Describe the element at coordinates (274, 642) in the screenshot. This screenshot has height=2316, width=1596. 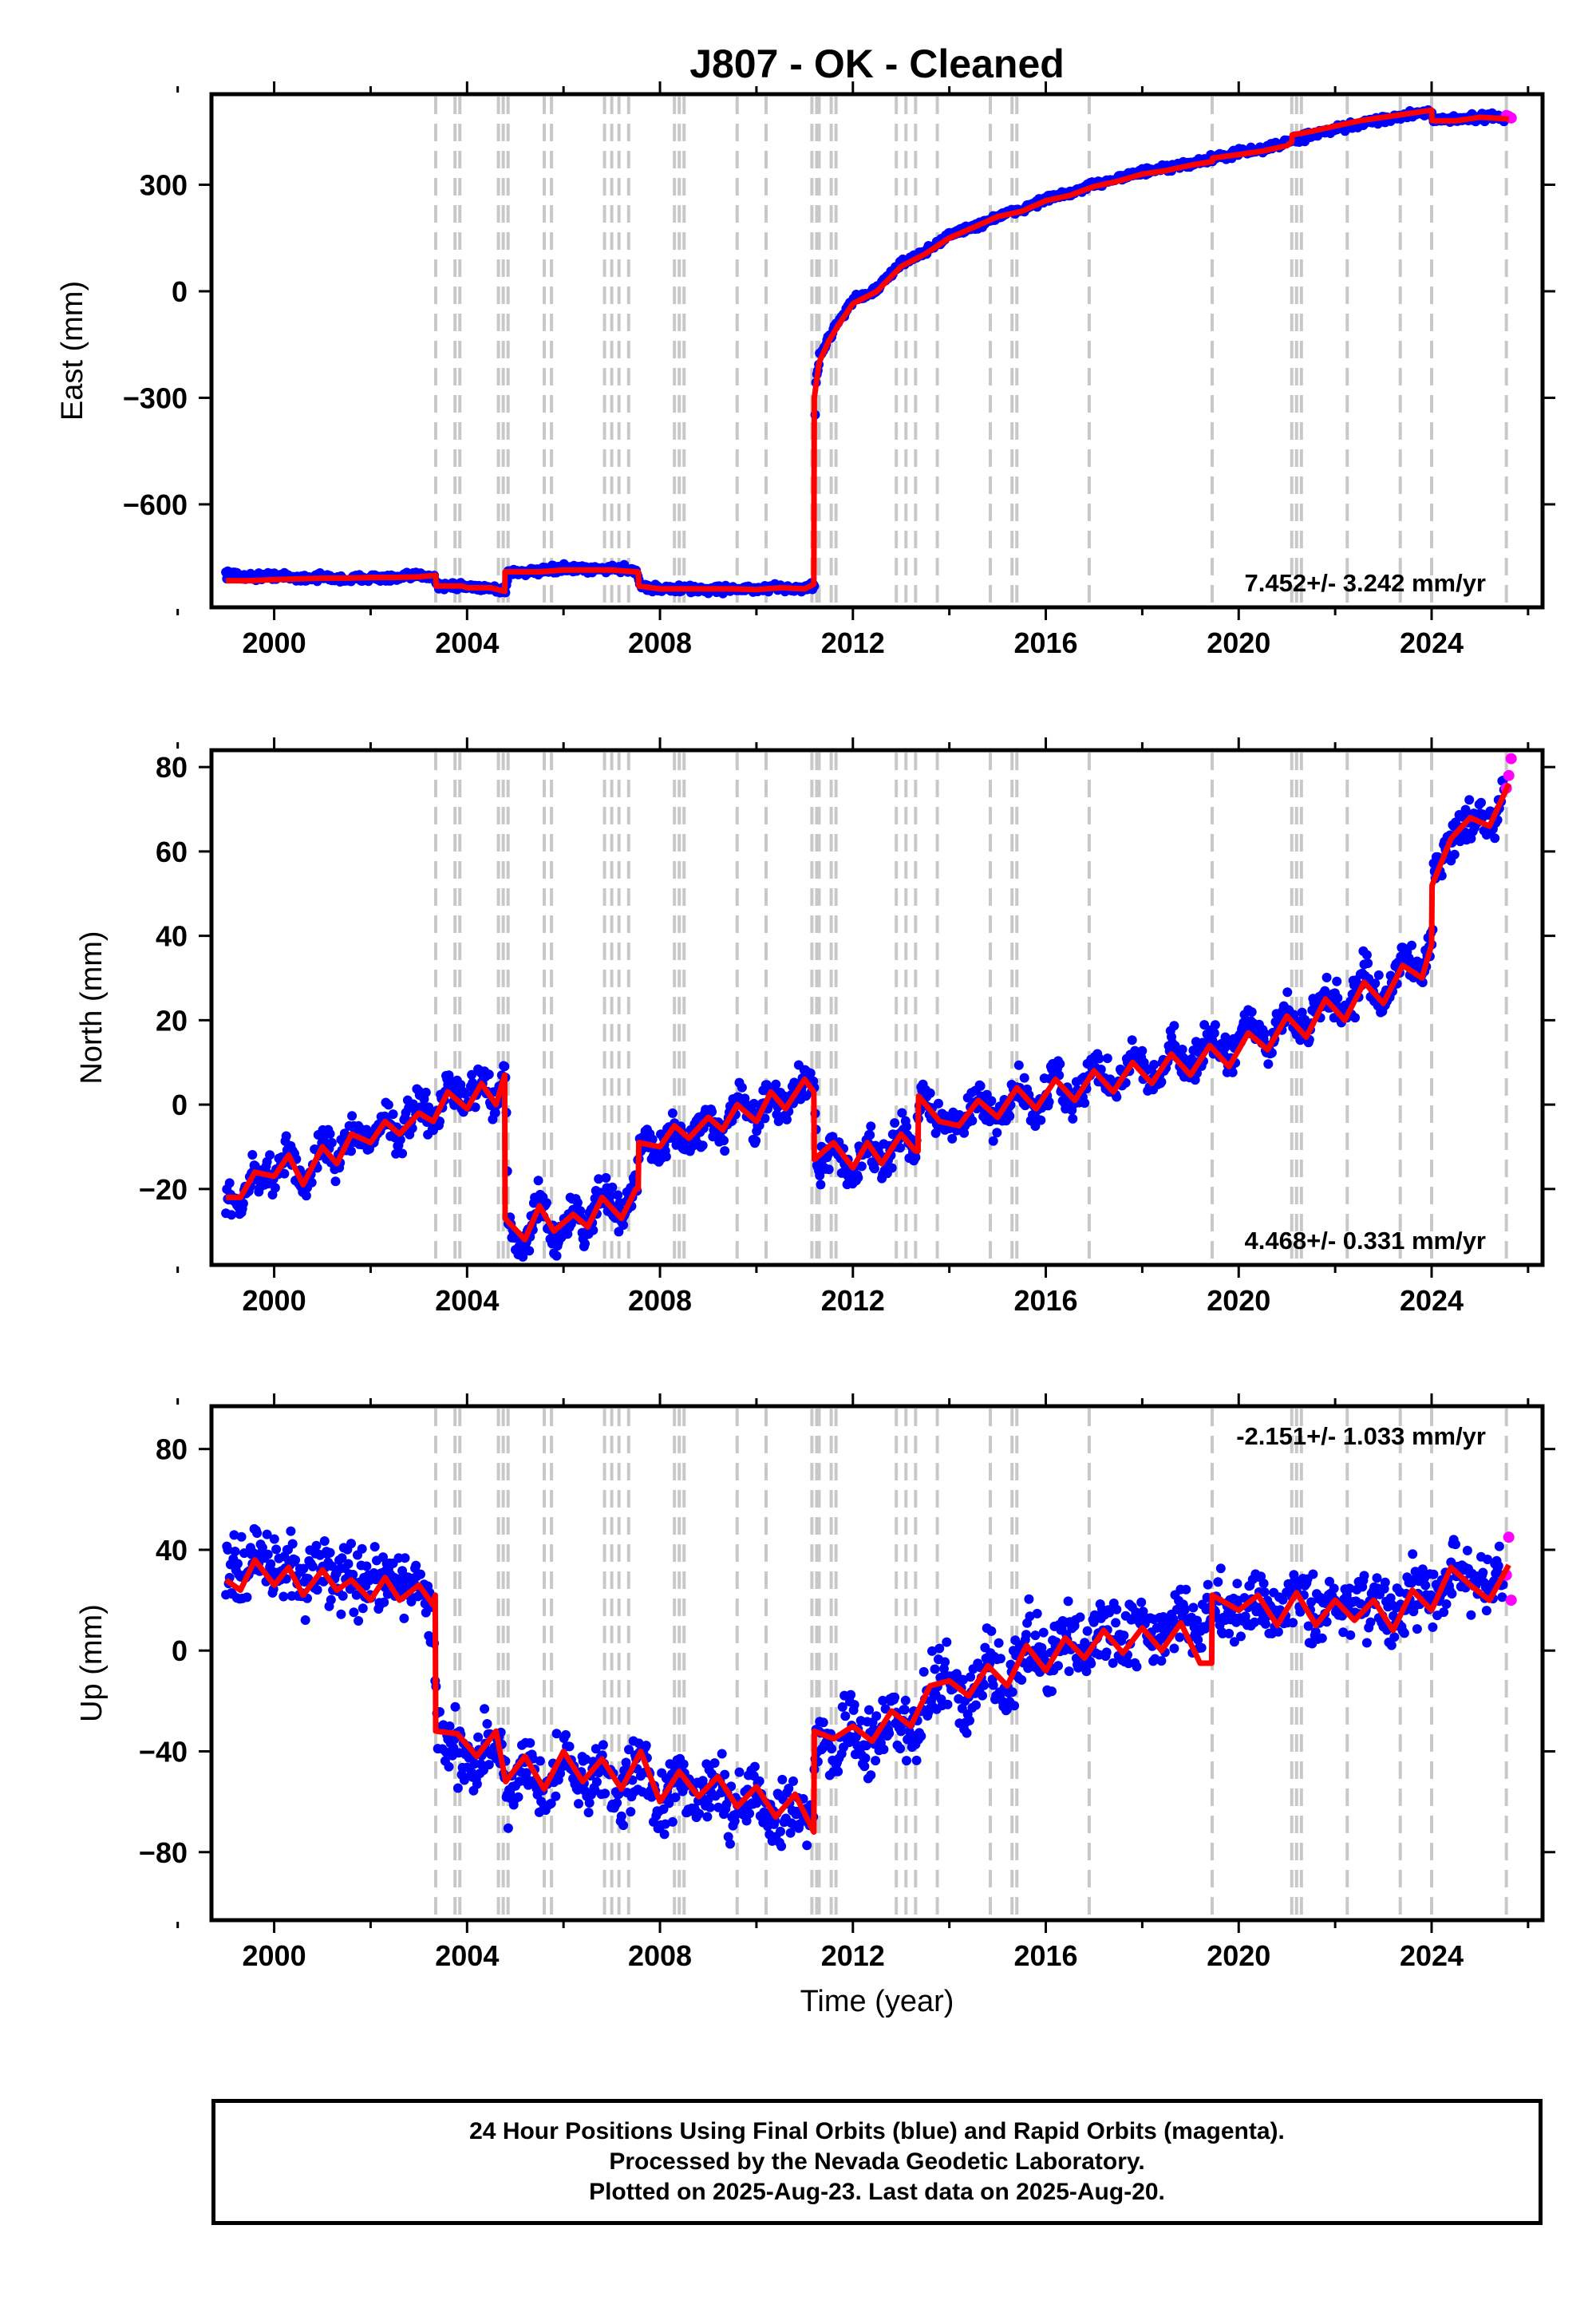
I see `x-tick-label: 2000` at that location.